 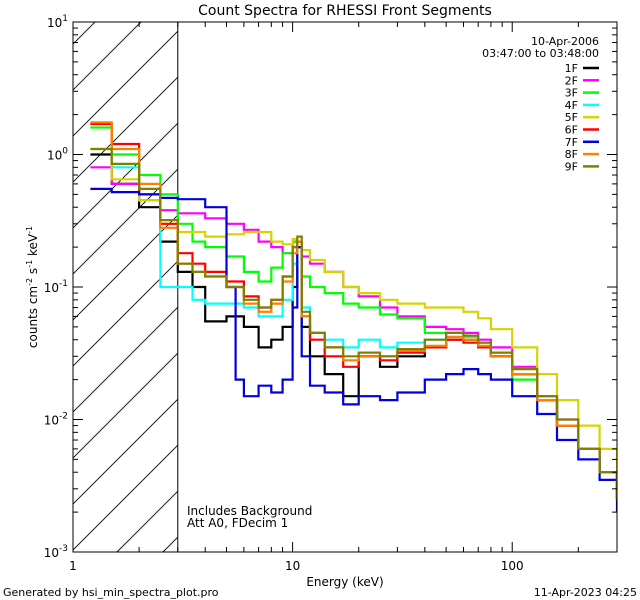 What do you see at coordinates (63, 417) in the screenshot?
I see `y-tick-label-exponent: -2` at bounding box center [63, 417].